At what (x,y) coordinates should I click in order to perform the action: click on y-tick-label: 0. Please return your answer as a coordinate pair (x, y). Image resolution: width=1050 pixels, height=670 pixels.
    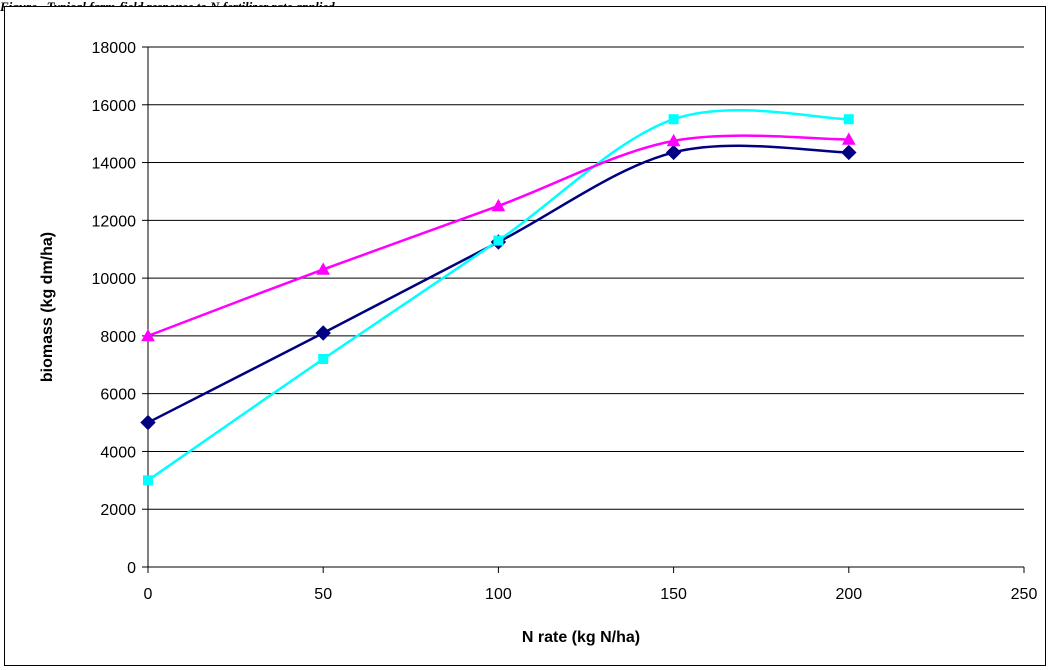
    Looking at the image, I should click on (131, 568).